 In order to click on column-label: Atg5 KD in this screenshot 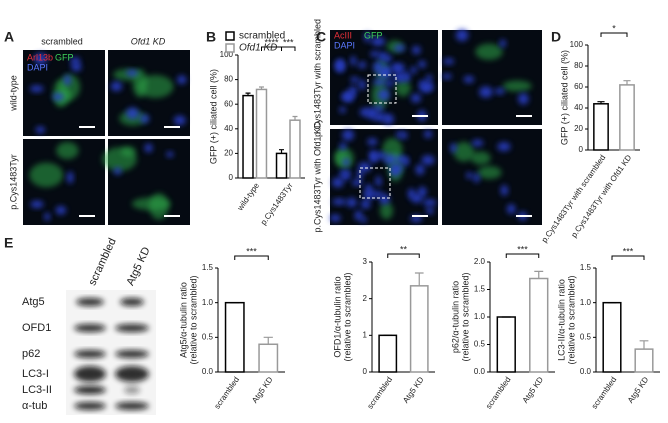, I will do `click(138, 266)`.